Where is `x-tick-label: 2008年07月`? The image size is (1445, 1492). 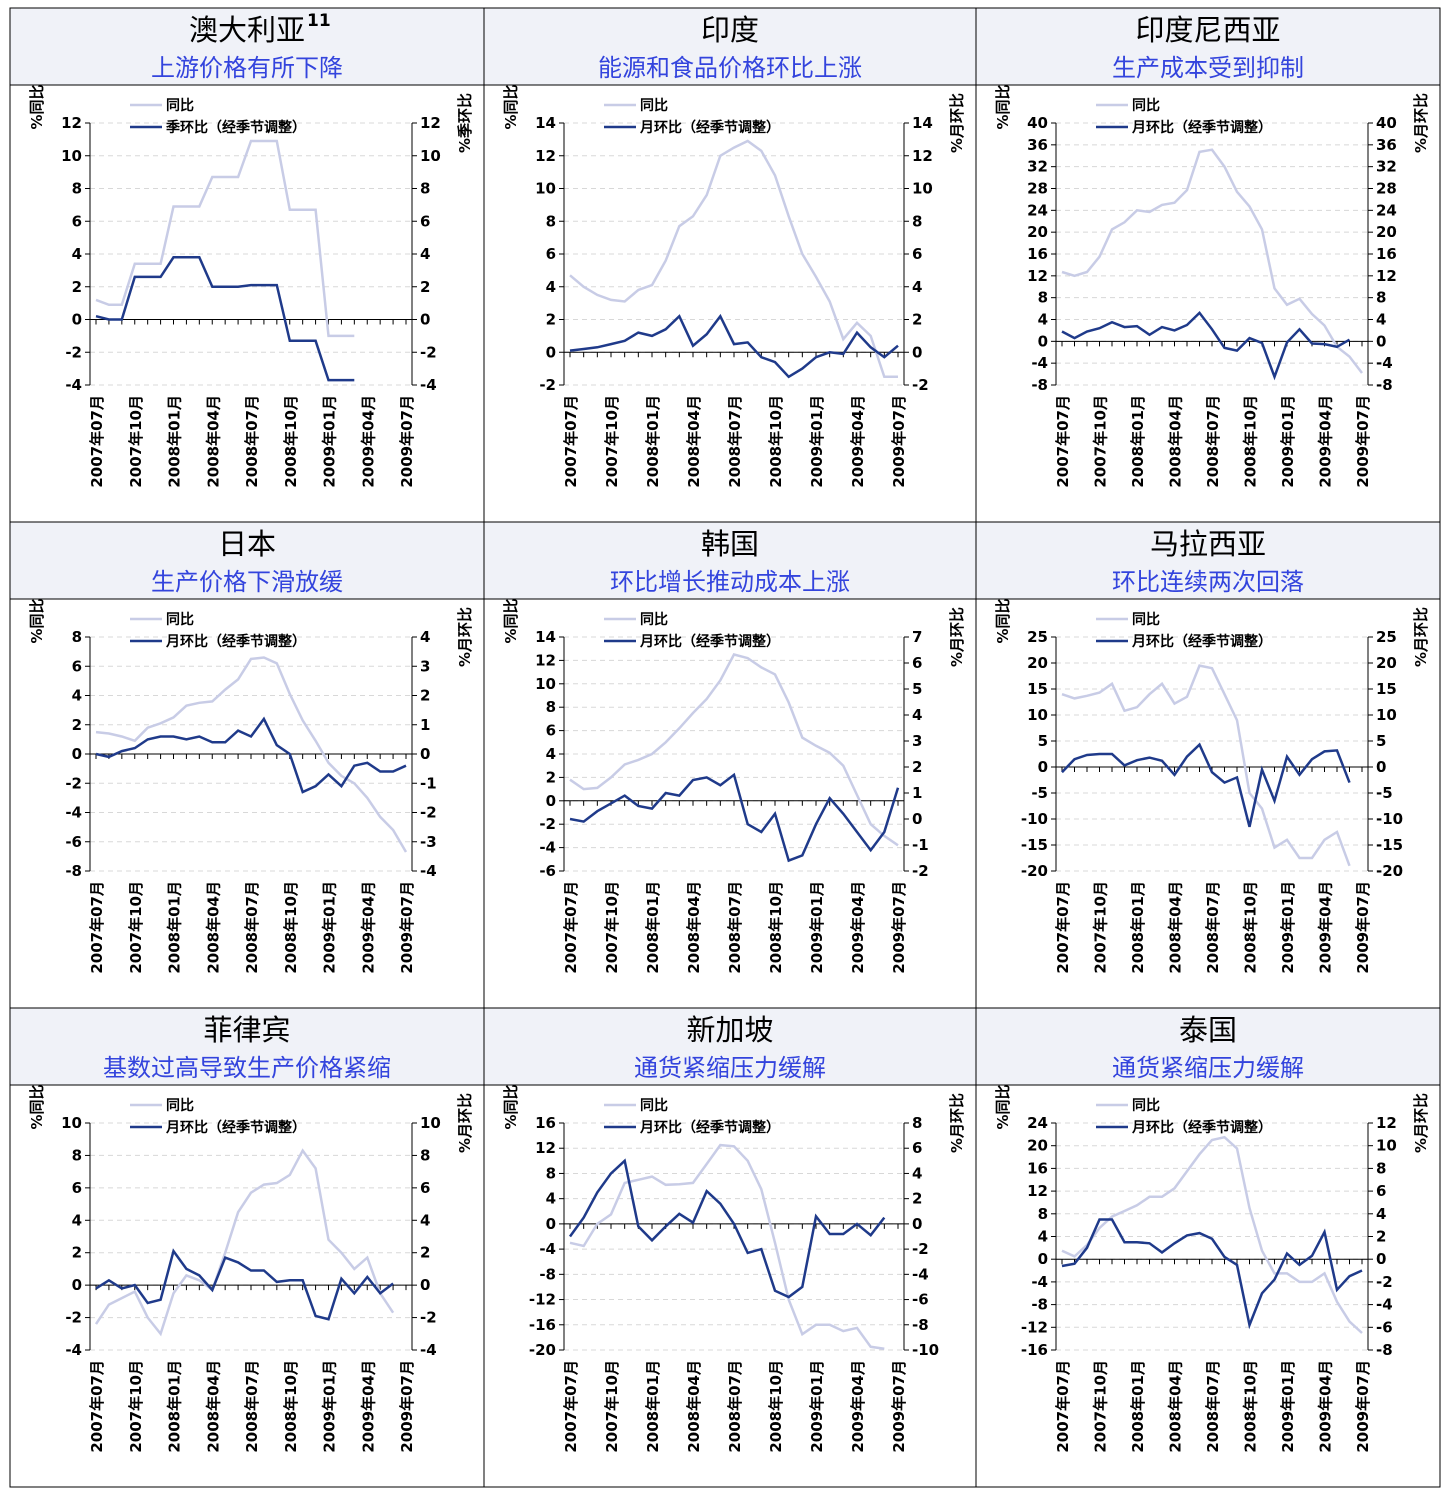
x-tick-label: 2008年07月 is located at coordinates (1213, 441).